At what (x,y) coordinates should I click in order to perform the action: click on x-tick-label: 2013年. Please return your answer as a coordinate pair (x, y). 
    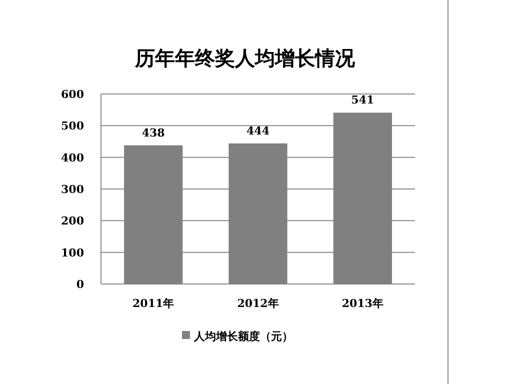
    Looking at the image, I should click on (363, 303).